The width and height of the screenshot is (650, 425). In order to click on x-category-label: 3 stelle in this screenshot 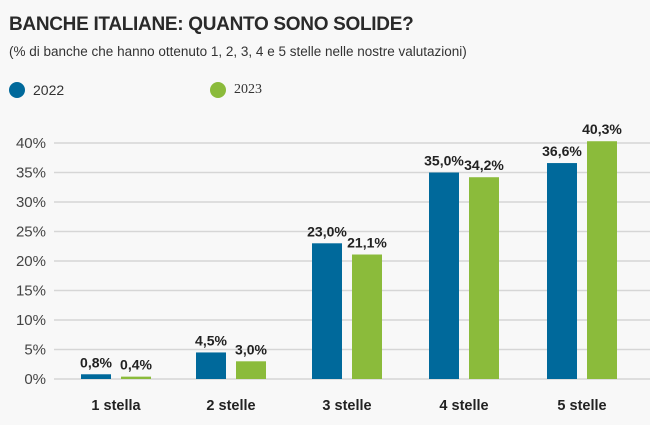, I will do `click(346, 406)`.